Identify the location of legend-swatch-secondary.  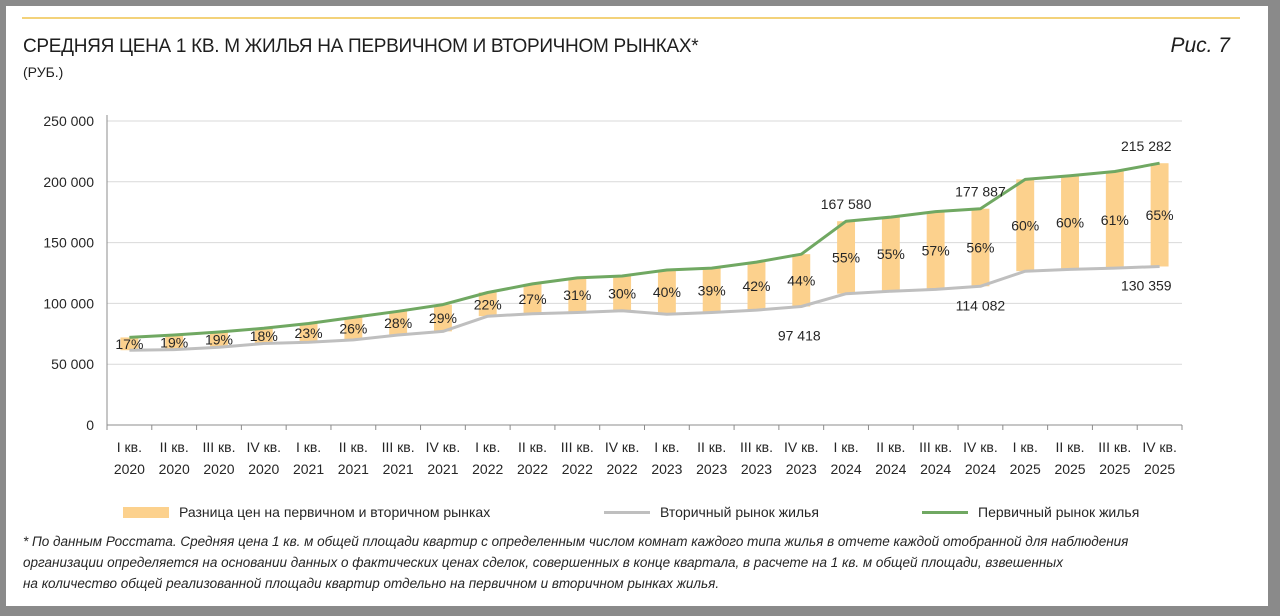
(627, 512).